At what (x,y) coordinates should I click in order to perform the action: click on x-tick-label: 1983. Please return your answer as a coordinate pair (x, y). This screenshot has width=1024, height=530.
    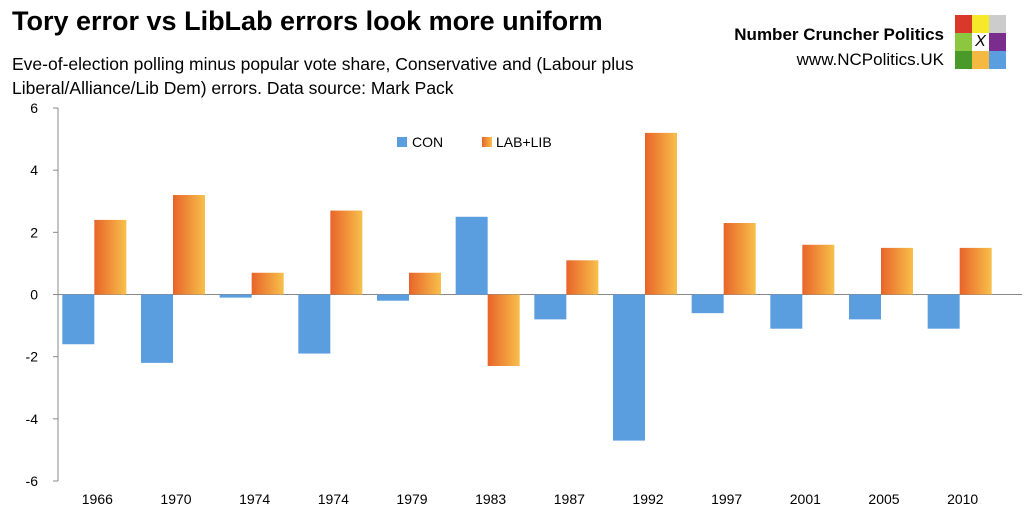
    Looking at the image, I should click on (490, 499).